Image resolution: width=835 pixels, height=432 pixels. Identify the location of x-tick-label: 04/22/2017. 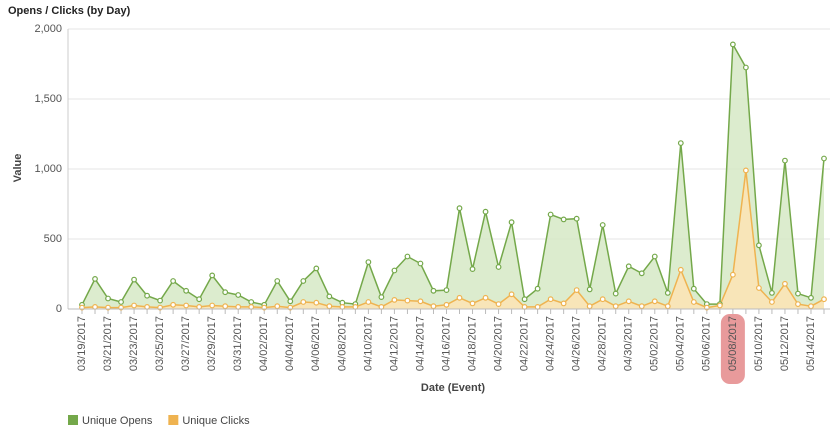
(525, 343).